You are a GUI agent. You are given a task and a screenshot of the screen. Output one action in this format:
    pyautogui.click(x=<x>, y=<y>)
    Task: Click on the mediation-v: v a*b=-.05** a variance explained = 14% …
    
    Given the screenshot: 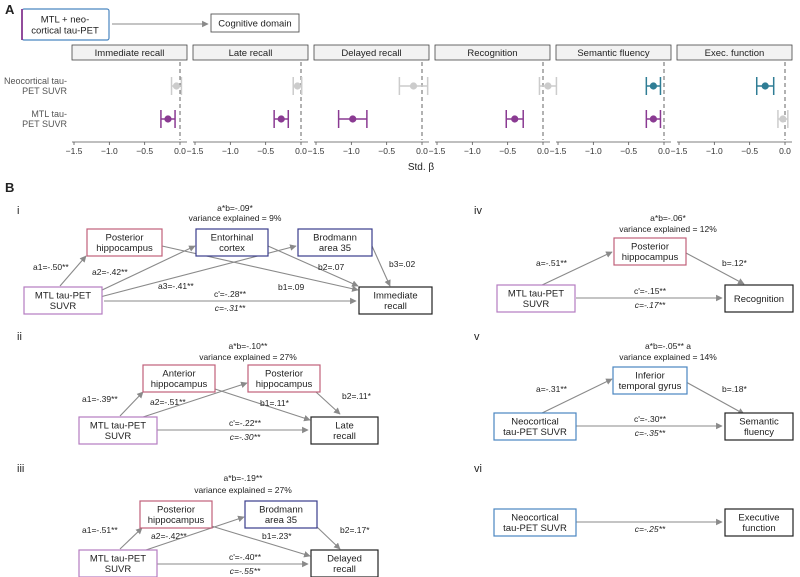 What is the action you would take?
    pyautogui.click(x=634, y=386)
    